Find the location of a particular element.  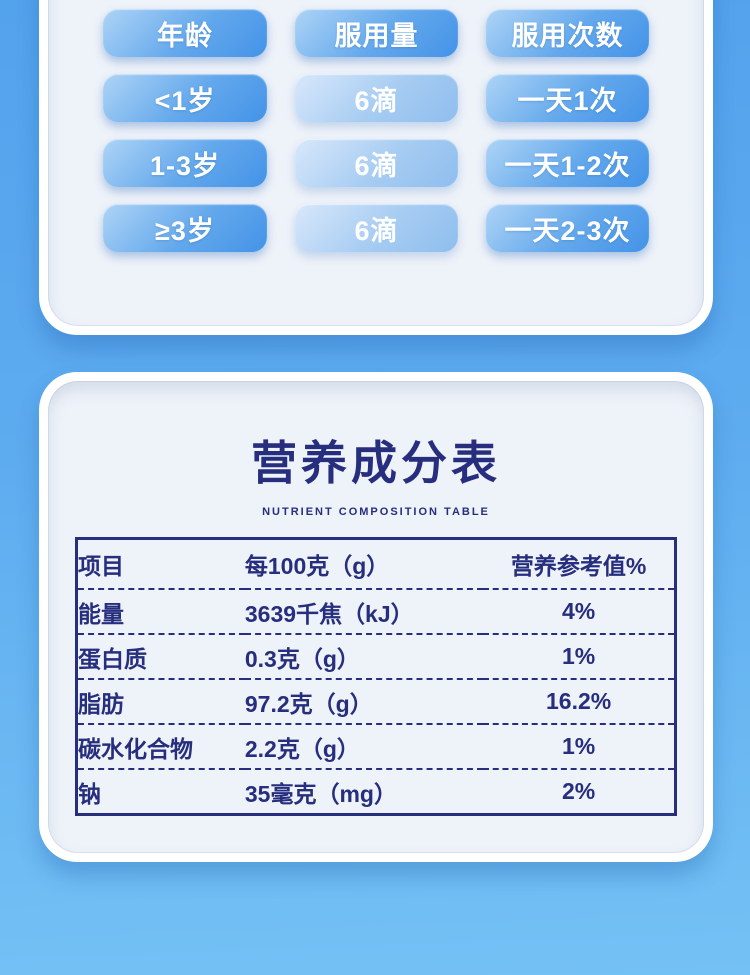

pill-dosage-row3: 6滴 is located at coordinates (376, 228).